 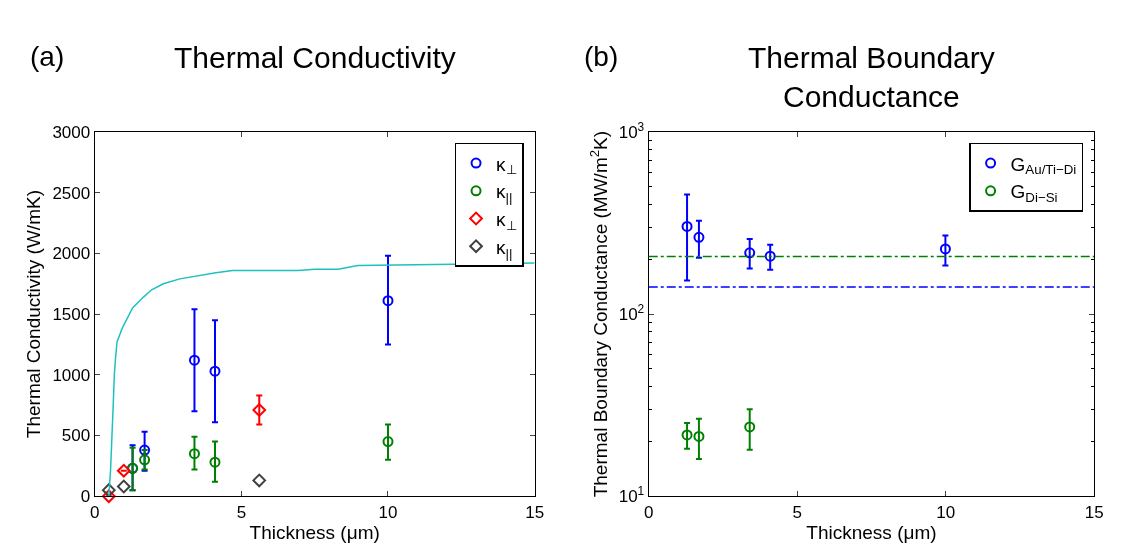 What do you see at coordinates (871, 77) in the screenshot?
I see `chart-title: Thermal Boundary Conductance` at bounding box center [871, 77].